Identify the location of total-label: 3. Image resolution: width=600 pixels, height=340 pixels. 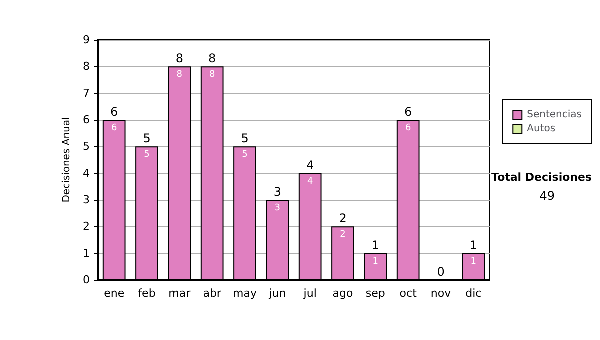
(278, 192).